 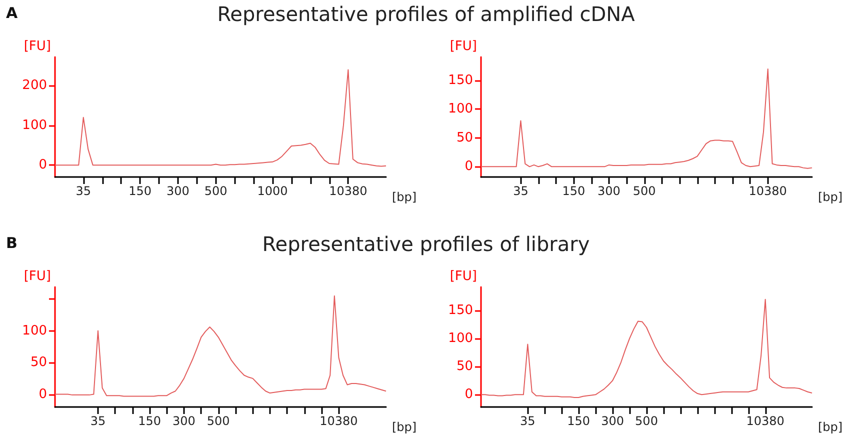 What do you see at coordinates (426, 14) in the screenshot?
I see `chart-title: Representative profiles of amplified cDNA` at bounding box center [426, 14].